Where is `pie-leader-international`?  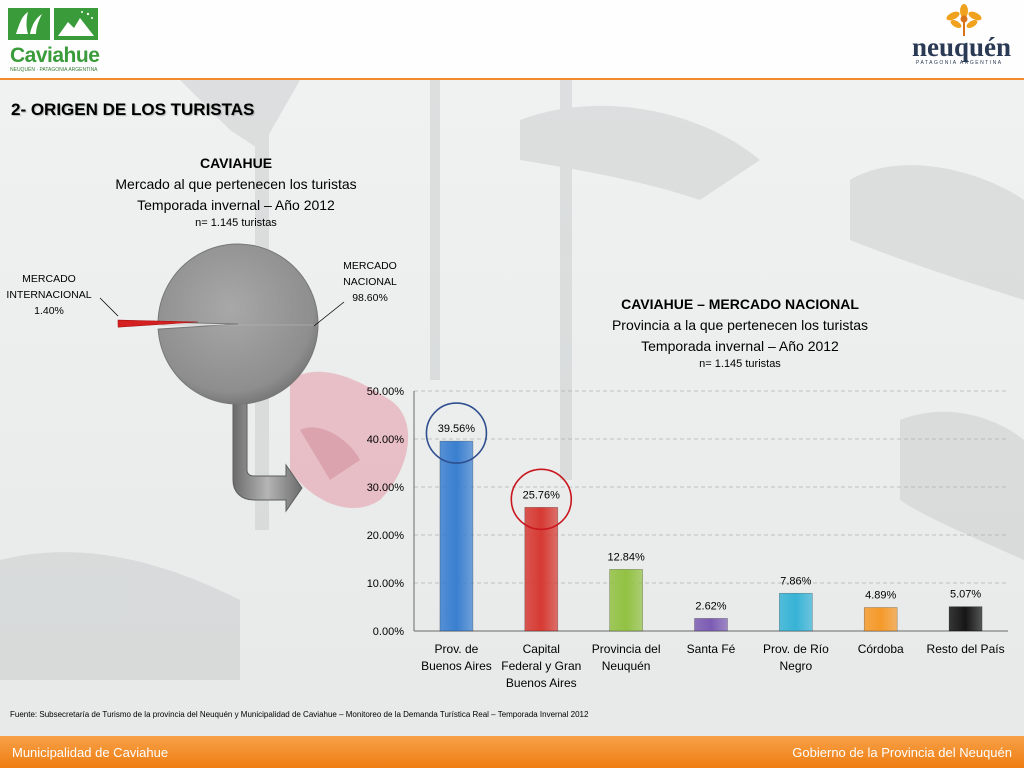
pie-leader-international is located at coordinates (109, 307).